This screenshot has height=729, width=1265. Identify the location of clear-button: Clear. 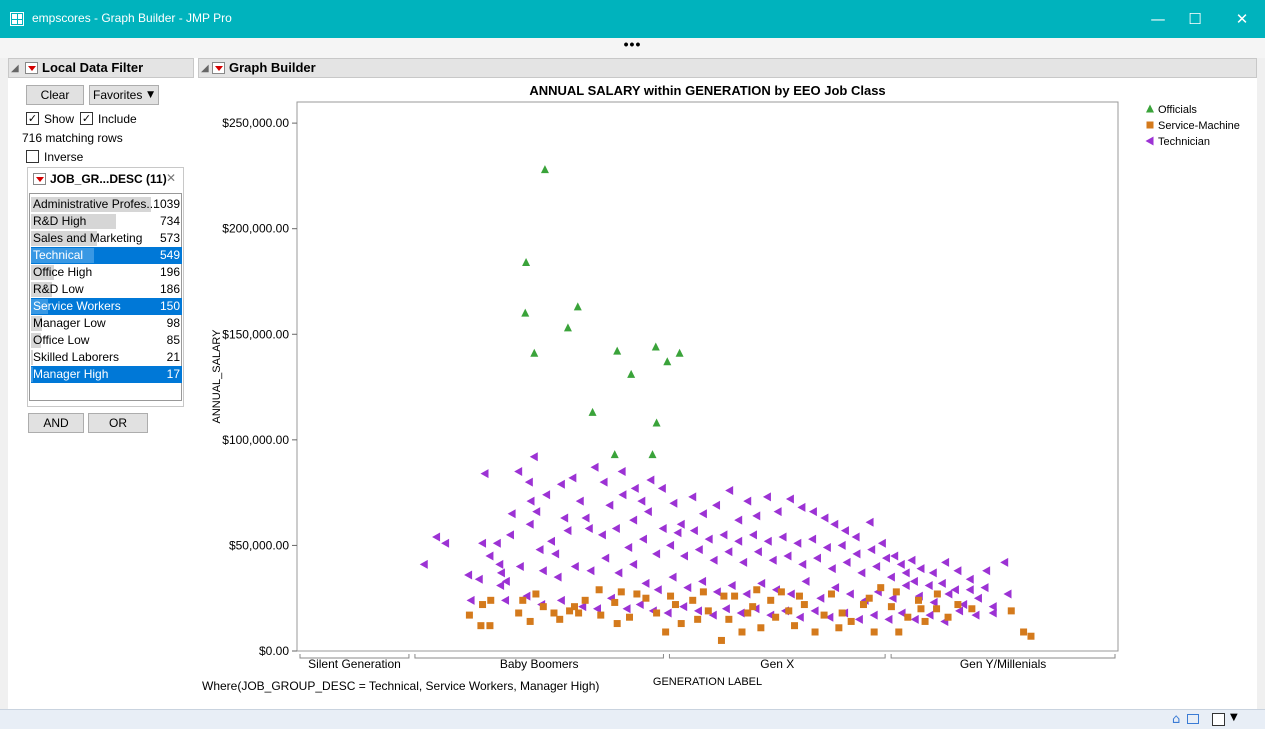
(55, 95).